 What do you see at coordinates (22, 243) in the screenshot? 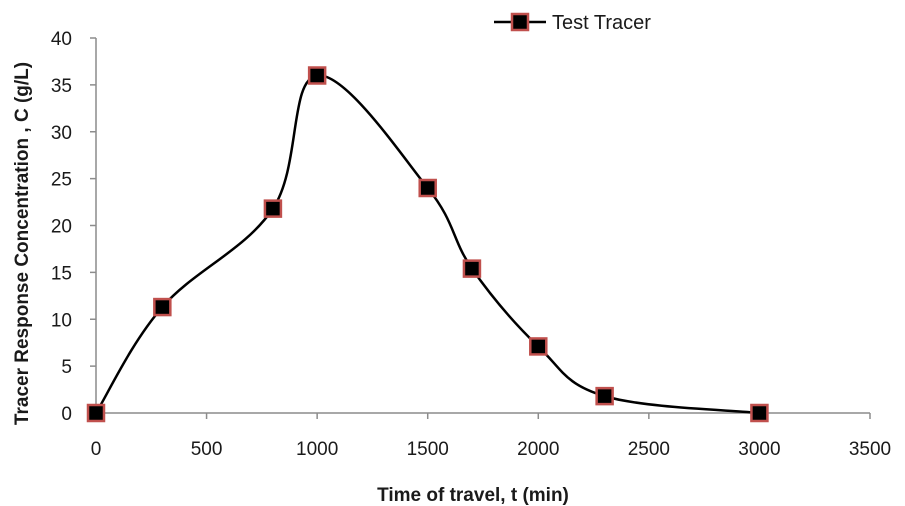
I see `y-axis-title: Tracer Response Concentration , C (g/L)` at bounding box center [22, 243].